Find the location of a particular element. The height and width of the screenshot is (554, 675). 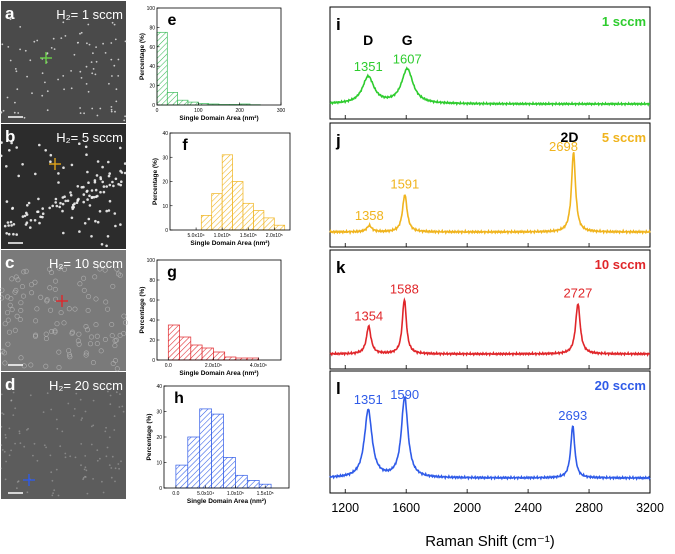

x-tick-label: 1.5x10⁵ is located at coordinates (248, 236).